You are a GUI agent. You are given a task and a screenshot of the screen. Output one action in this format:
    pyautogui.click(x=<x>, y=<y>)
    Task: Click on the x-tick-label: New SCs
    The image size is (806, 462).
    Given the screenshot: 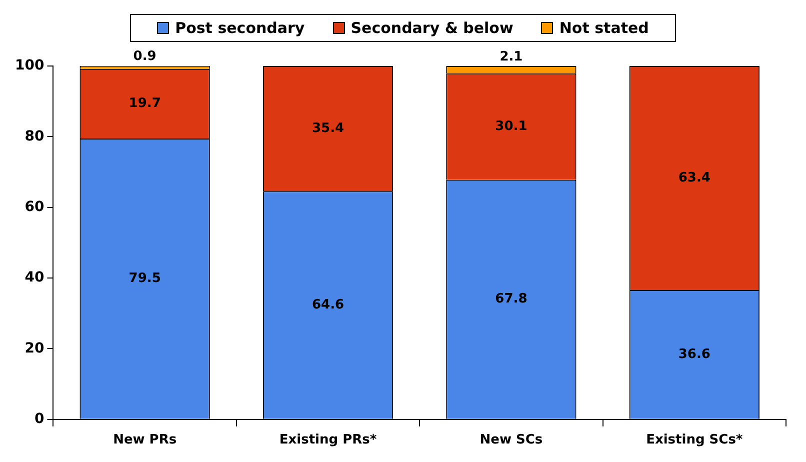 What is the action you would take?
    pyautogui.click(x=511, y=440)
    